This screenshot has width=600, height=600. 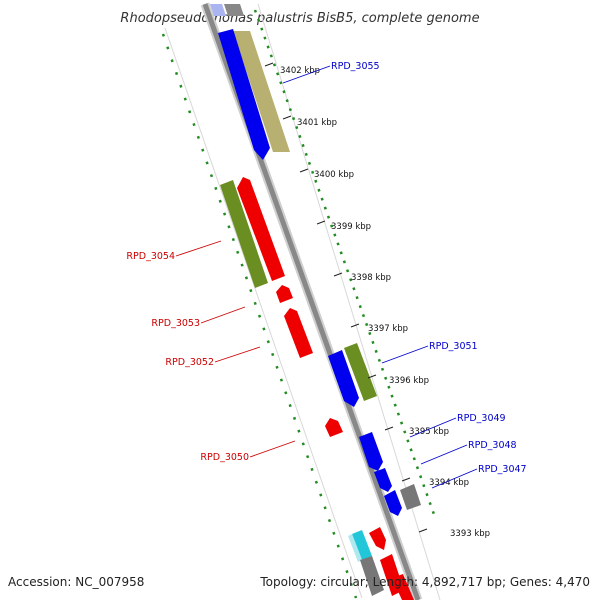 I want to click on cog-feature-yellow, so click(x=261, y=91).